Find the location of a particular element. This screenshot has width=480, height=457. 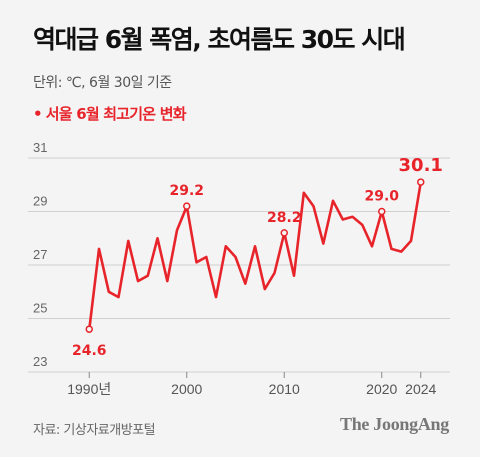

x-tick-label: 2020 is located at coordinates (381, 389).